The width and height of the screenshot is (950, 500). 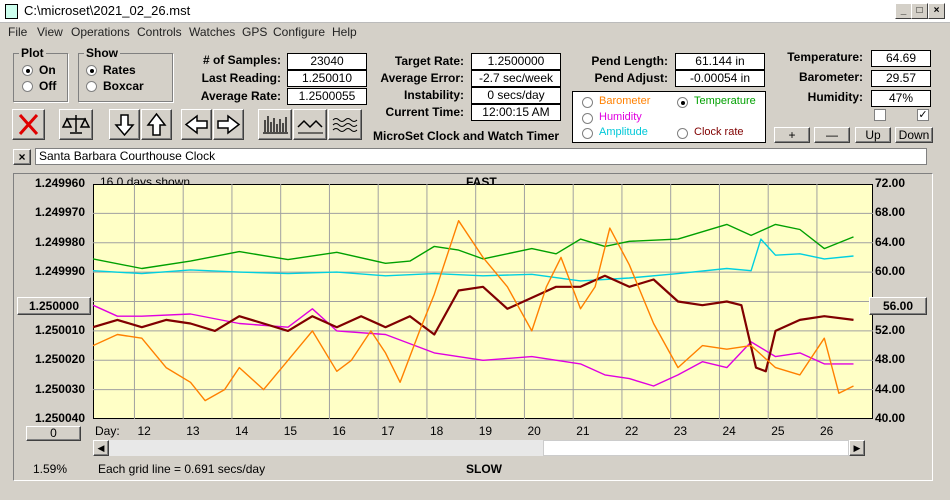 What do you see at coordinates (100, 32) in the screenshot?
I see `menu-operations: Operations` at bounding box center [100, 32].